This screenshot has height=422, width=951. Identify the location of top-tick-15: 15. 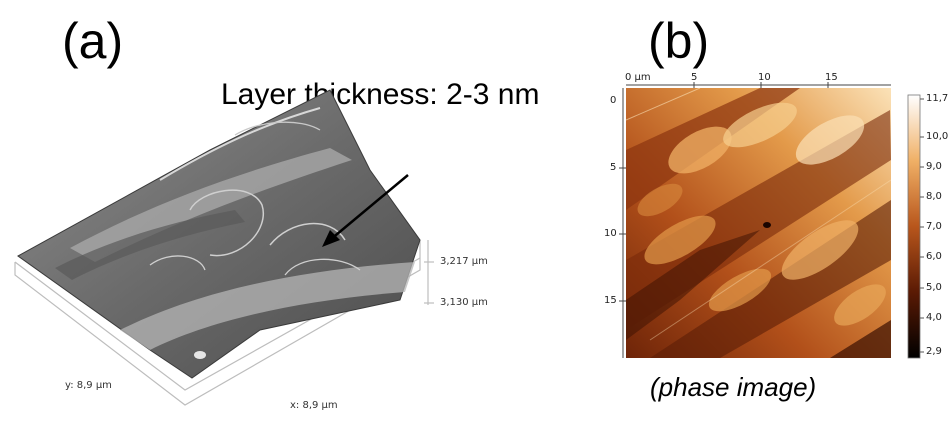
(831, 77).